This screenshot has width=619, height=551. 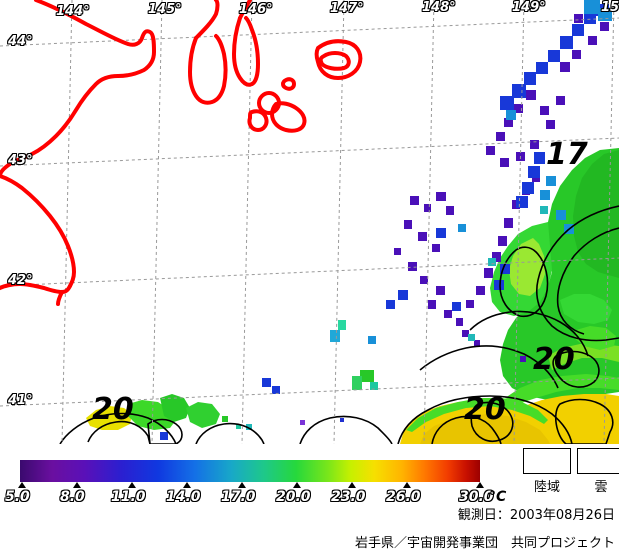 What do you see at coordinates (403, 497) in the screenshot?
I see `colorbar-label-26: 26.0` at bounding box center [403, 497].